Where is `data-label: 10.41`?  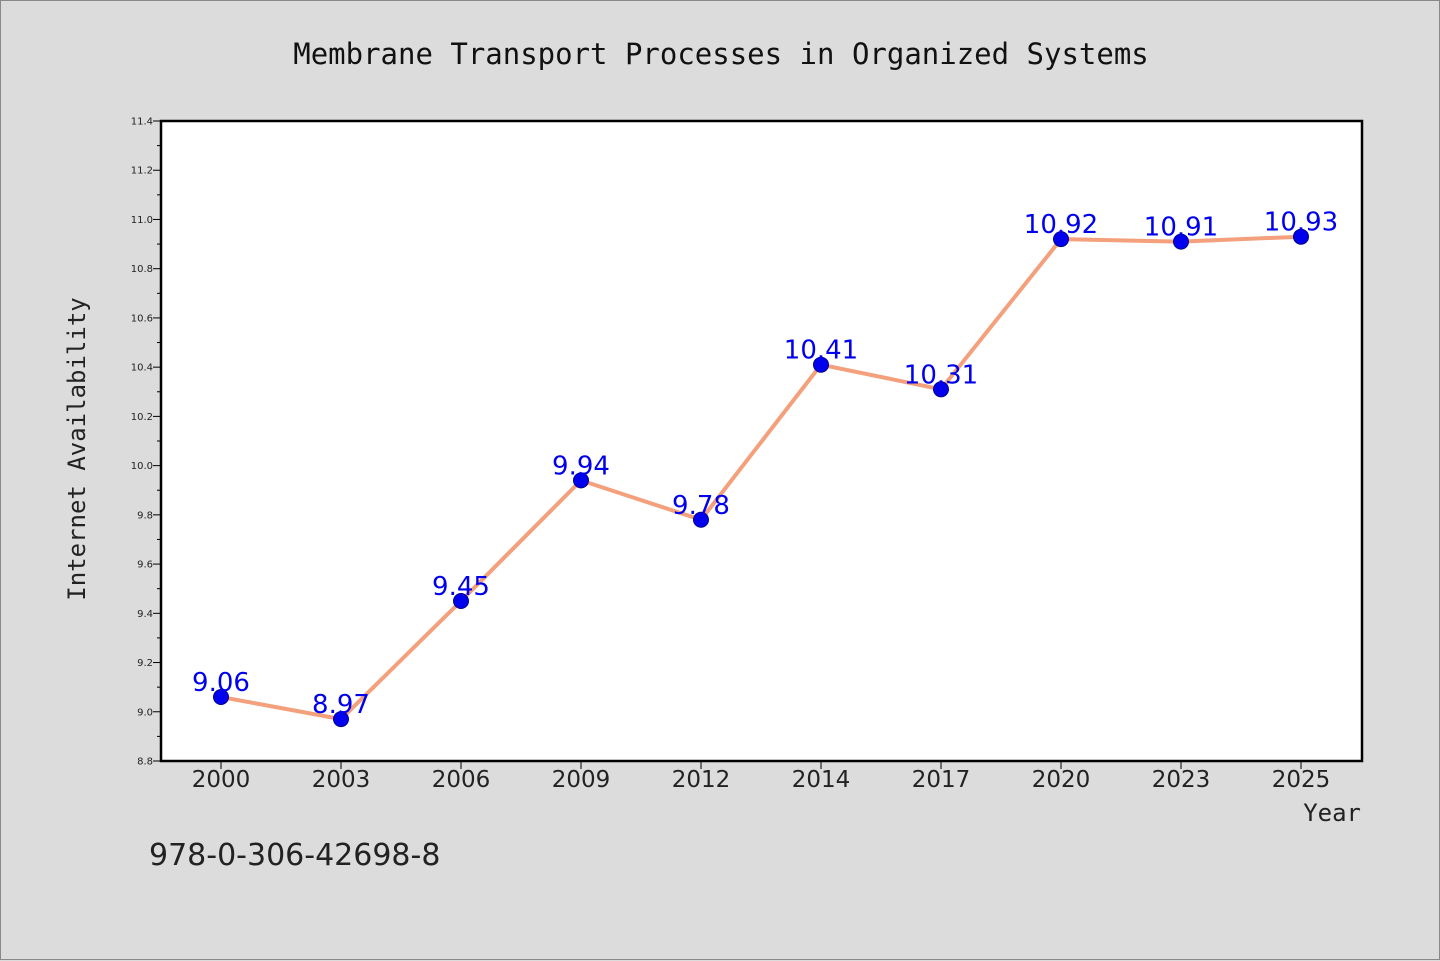 data-label: 10.41 is located at coordinates (821, 351).